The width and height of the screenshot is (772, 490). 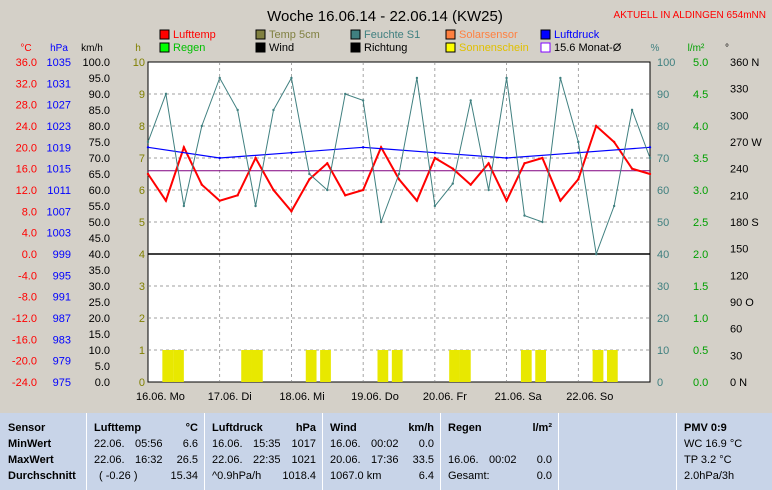 What do you see at coordinates (99, 79) in the screenshot?
I see `kmh-tick-label: 95.0` at bounding box center [99, 79].